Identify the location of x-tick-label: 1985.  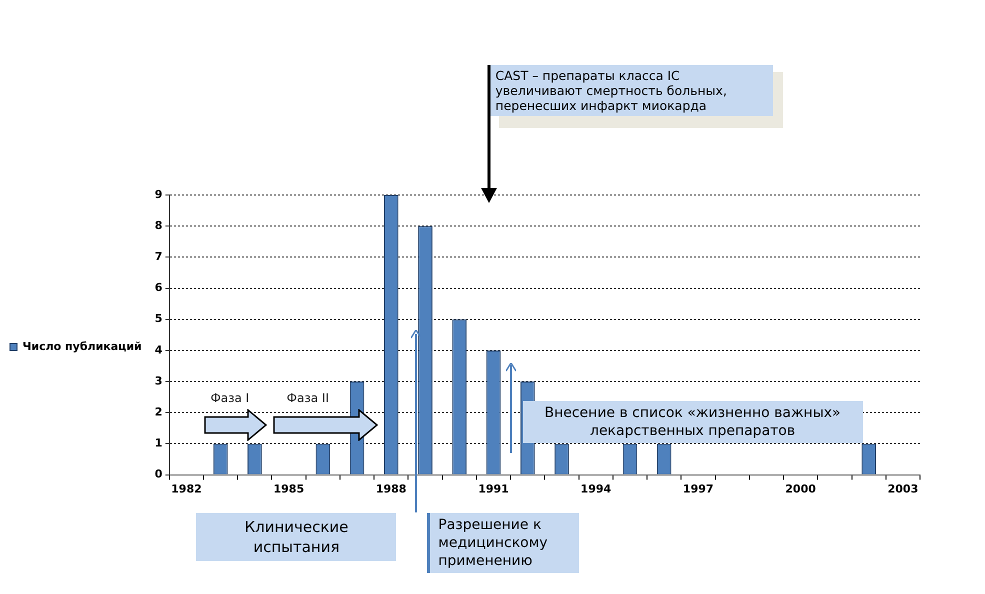
(288, 489).